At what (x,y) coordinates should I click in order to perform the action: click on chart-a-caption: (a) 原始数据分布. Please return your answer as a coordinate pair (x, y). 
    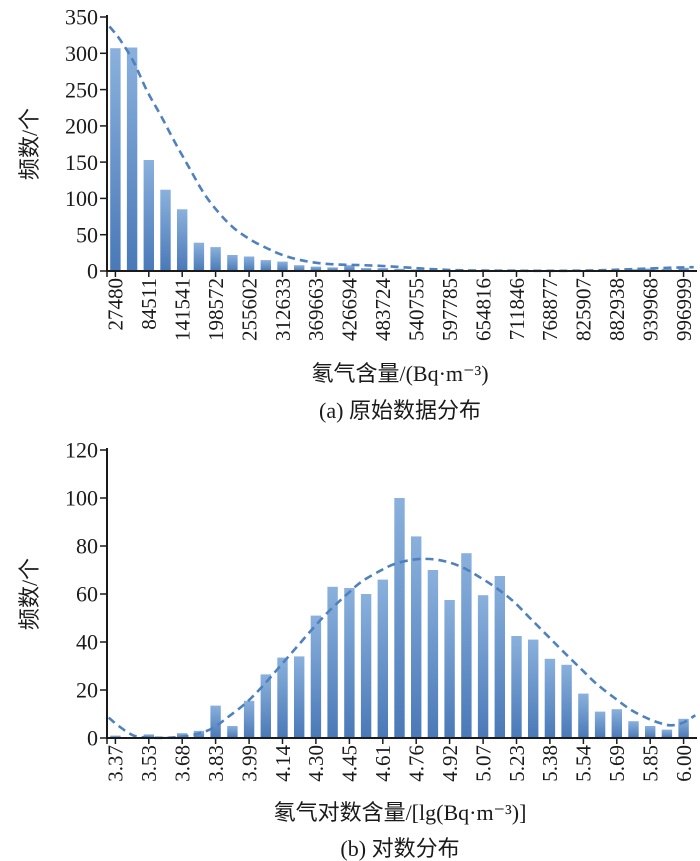
    Looking at the image, I should click on (400, 410).